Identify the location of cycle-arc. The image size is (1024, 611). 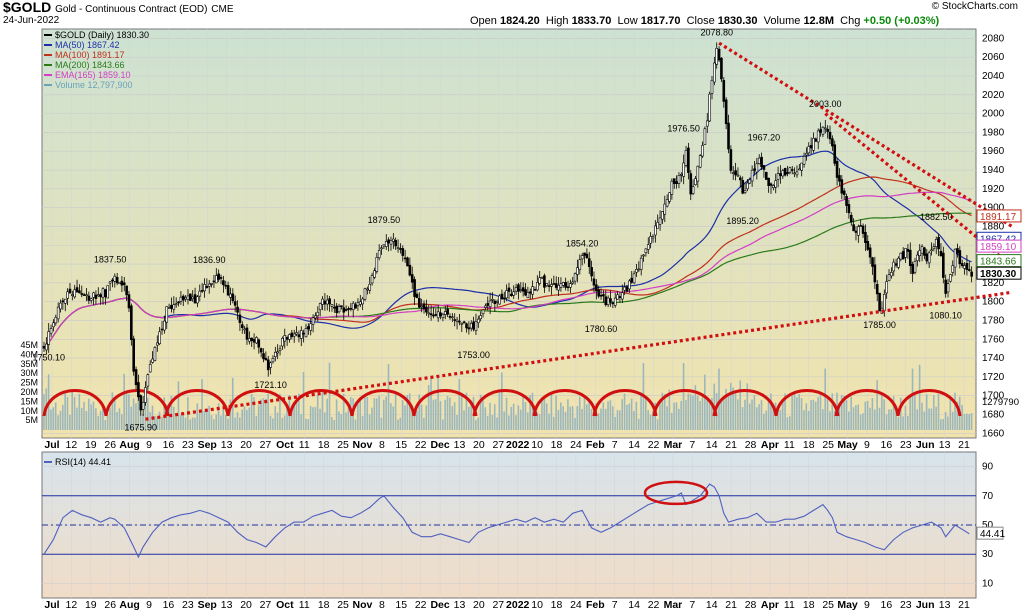
(807, 403).